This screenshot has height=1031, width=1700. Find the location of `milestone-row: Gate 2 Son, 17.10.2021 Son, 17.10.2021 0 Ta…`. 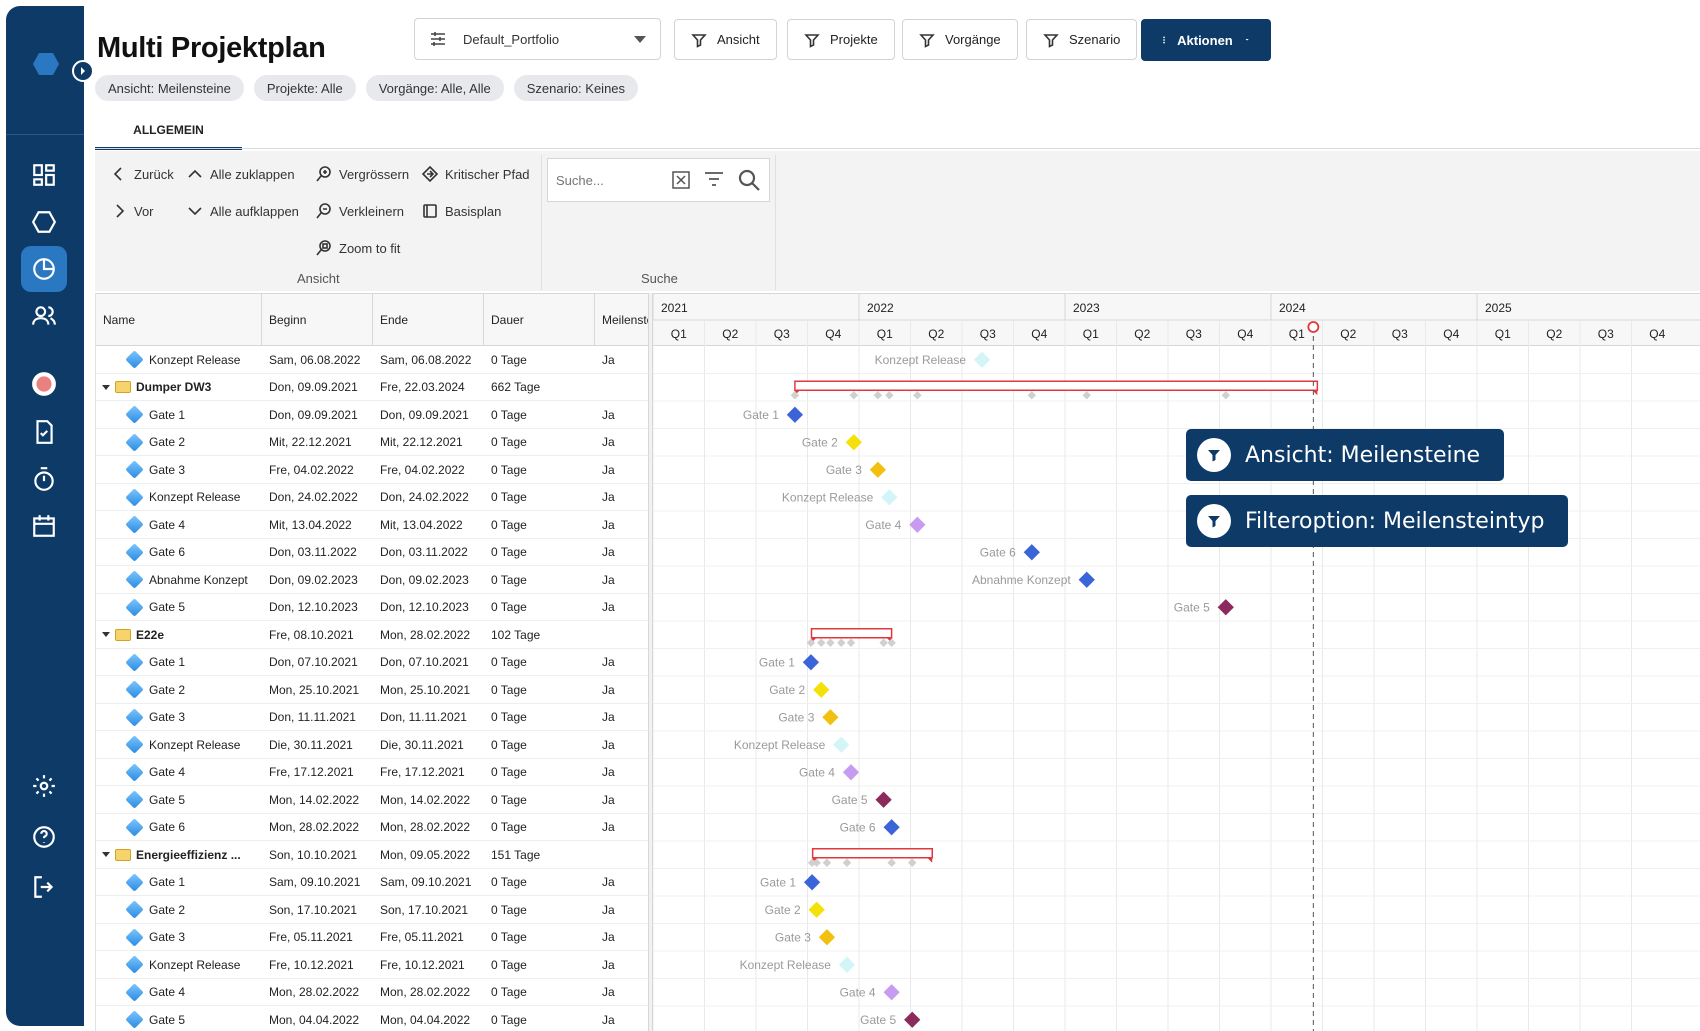

milestone-row: Gate 2 Son, 17.10.2021 Son, 17.10.2021 0 Ta… is located at coordinates (373, 910).